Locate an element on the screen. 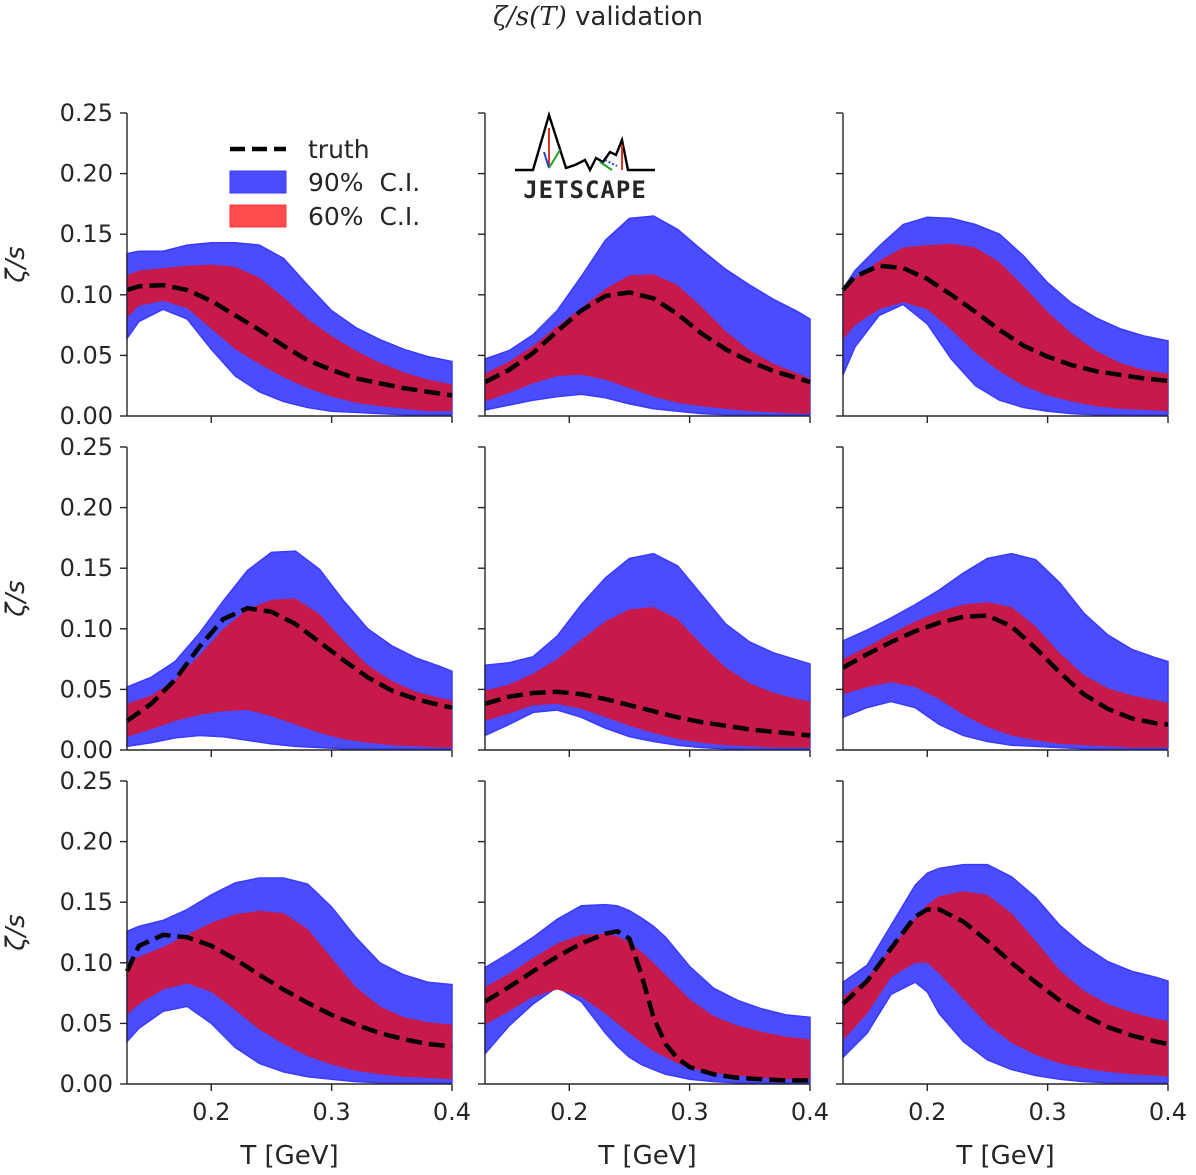 Image resolution: width=1196 pixels, height=1175 pixels. legend-60-label: 60% C.I. is located at coordinates (364, 216).